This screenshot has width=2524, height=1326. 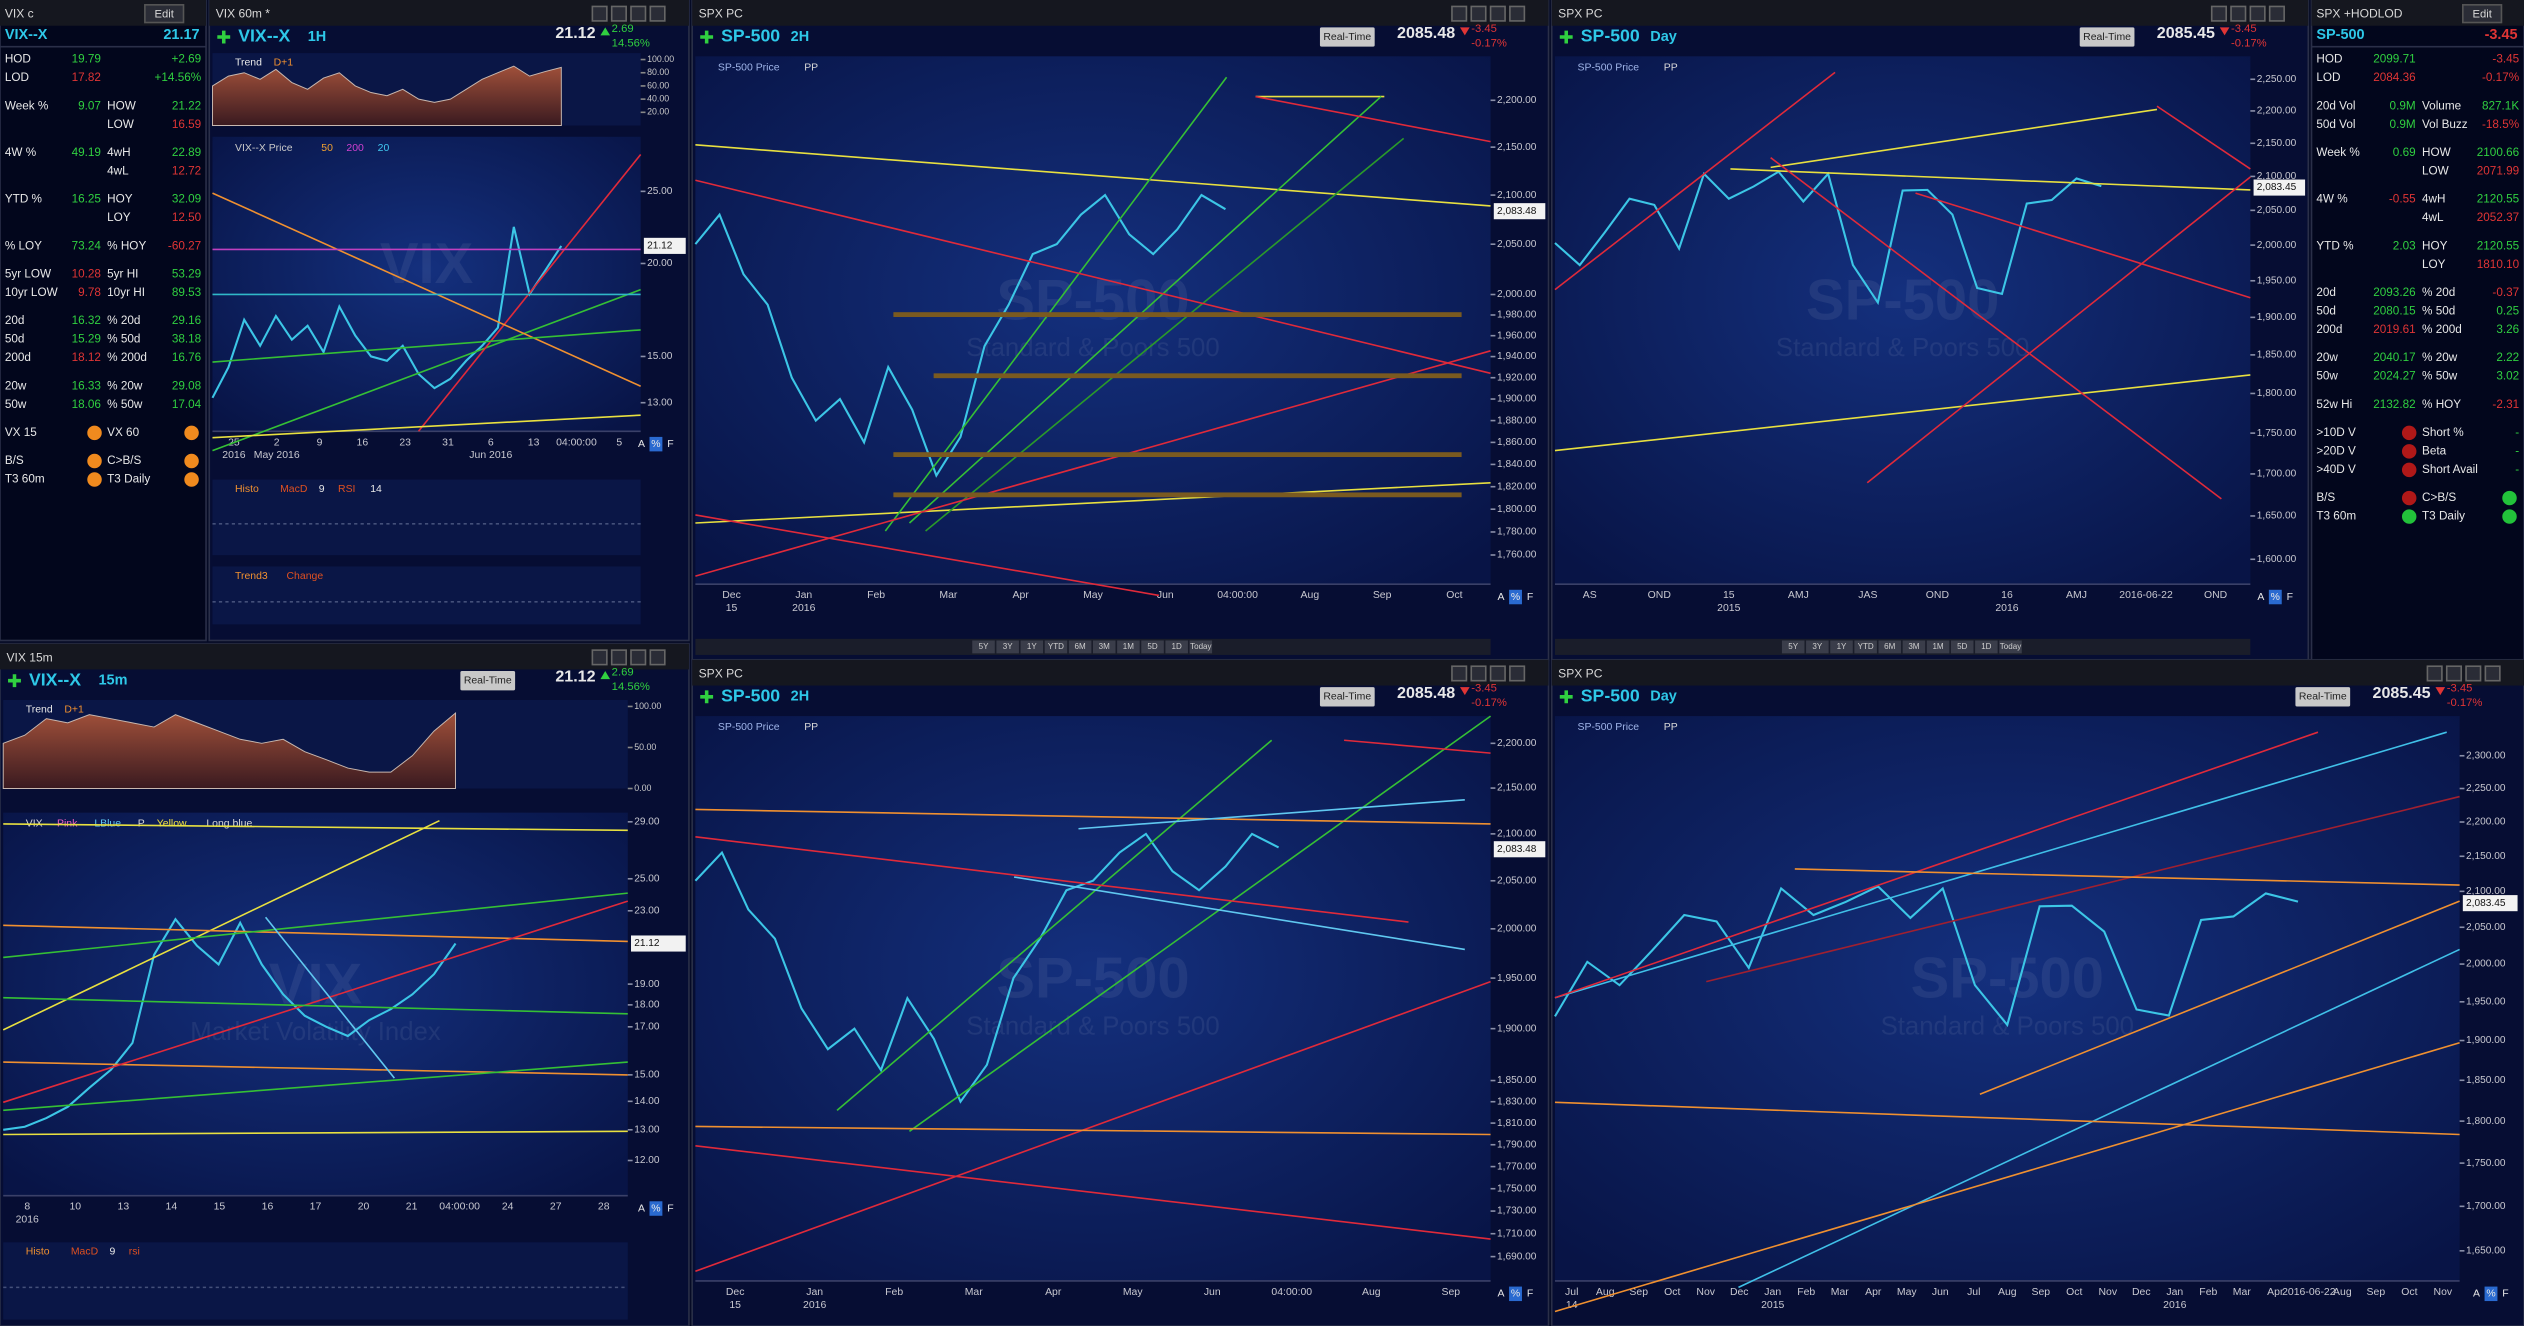 I want to click on edit-button, so click(x=164, y=14).